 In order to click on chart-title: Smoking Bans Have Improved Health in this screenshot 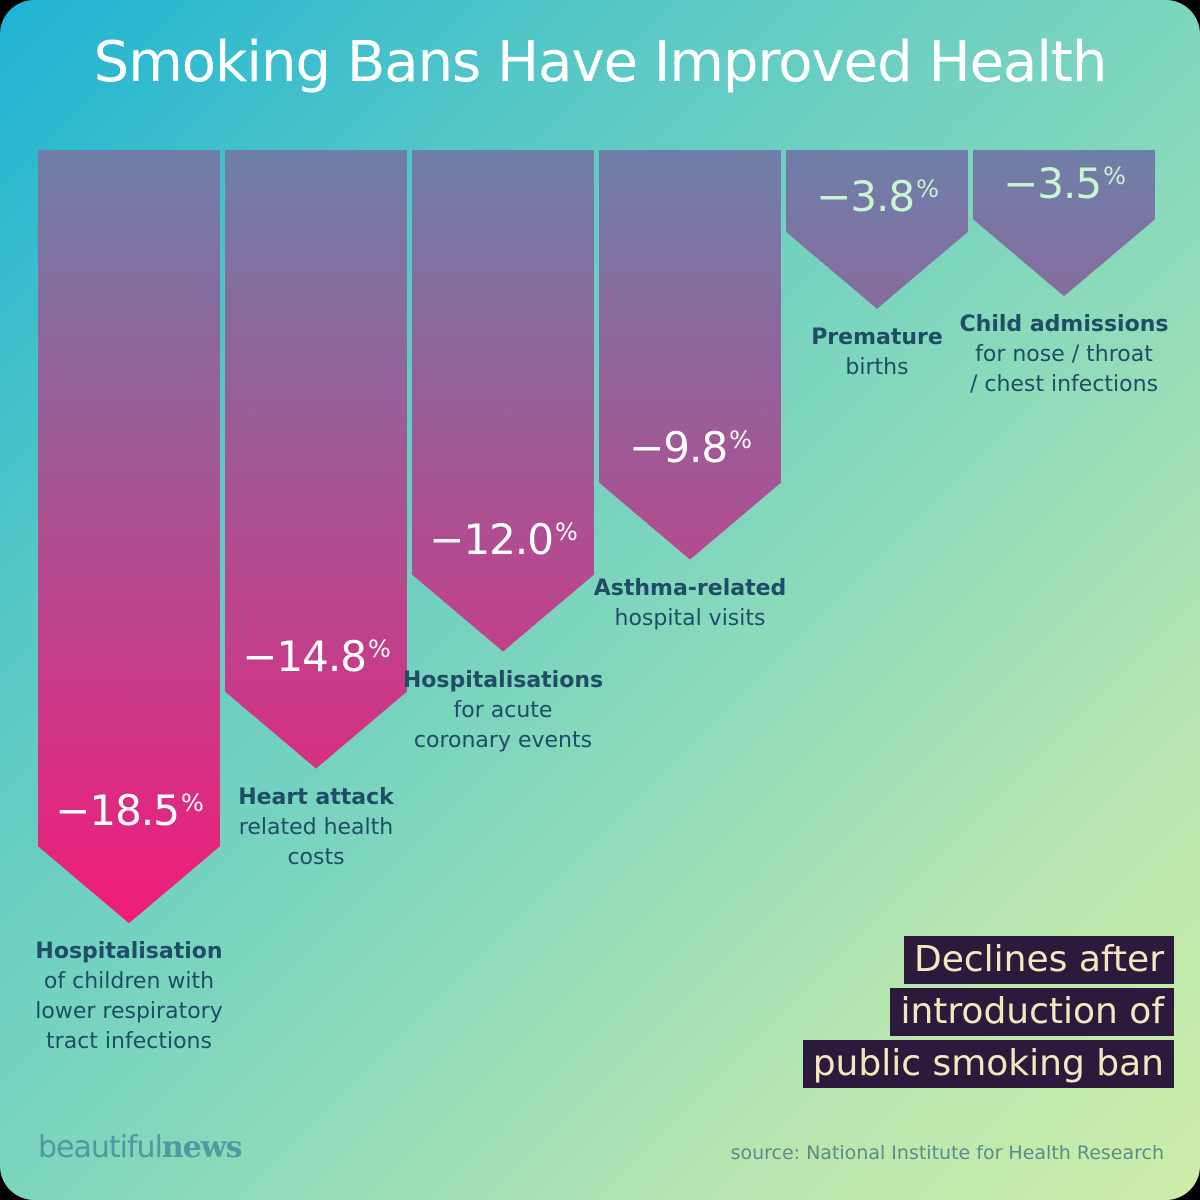, I will do `click(600, 62)`.